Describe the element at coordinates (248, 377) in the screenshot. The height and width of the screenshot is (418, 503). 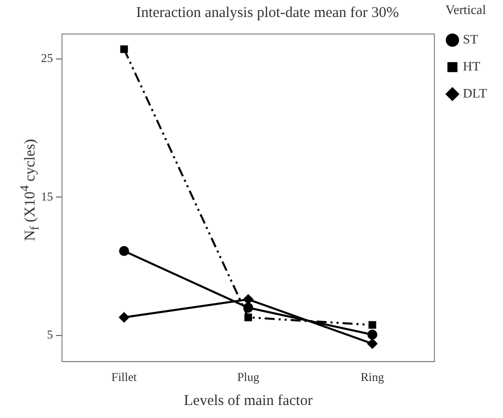
I see `x-tick-label: Plug` at that location.